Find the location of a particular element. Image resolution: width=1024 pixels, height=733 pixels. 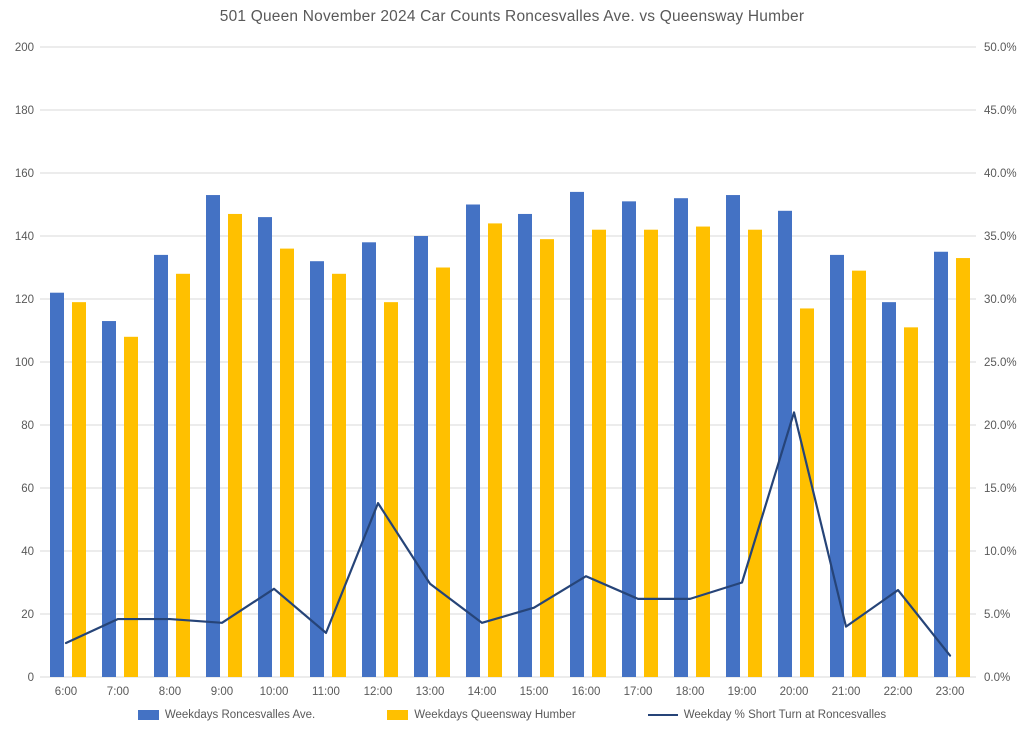

right-axis-tick-label: 5.0% is located at coordinates (997, 615).